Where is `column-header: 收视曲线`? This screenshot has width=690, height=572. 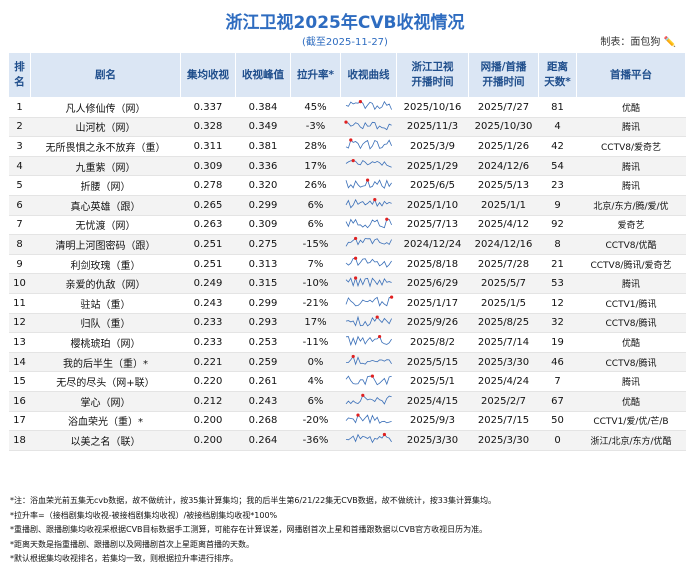 column-header: 收视曲线 is located at coordinates (368, 75).